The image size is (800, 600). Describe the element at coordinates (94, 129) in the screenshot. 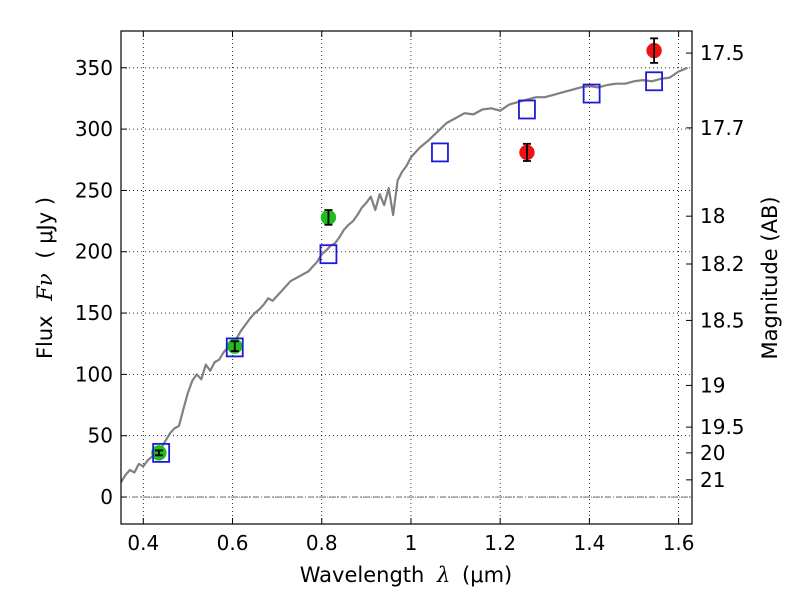

I see `y-tick-label: 300` at that location.